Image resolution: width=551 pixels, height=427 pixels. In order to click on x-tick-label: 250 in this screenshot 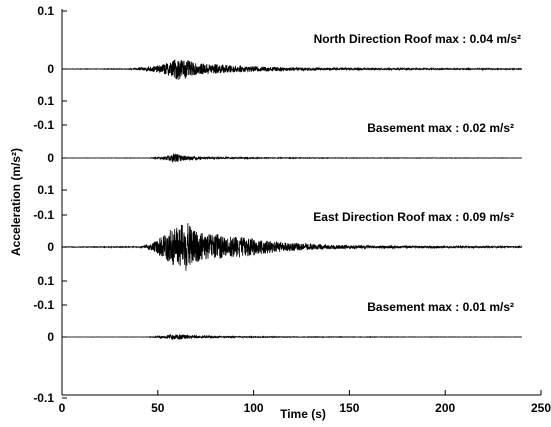, I will do `click(541, 408)`.